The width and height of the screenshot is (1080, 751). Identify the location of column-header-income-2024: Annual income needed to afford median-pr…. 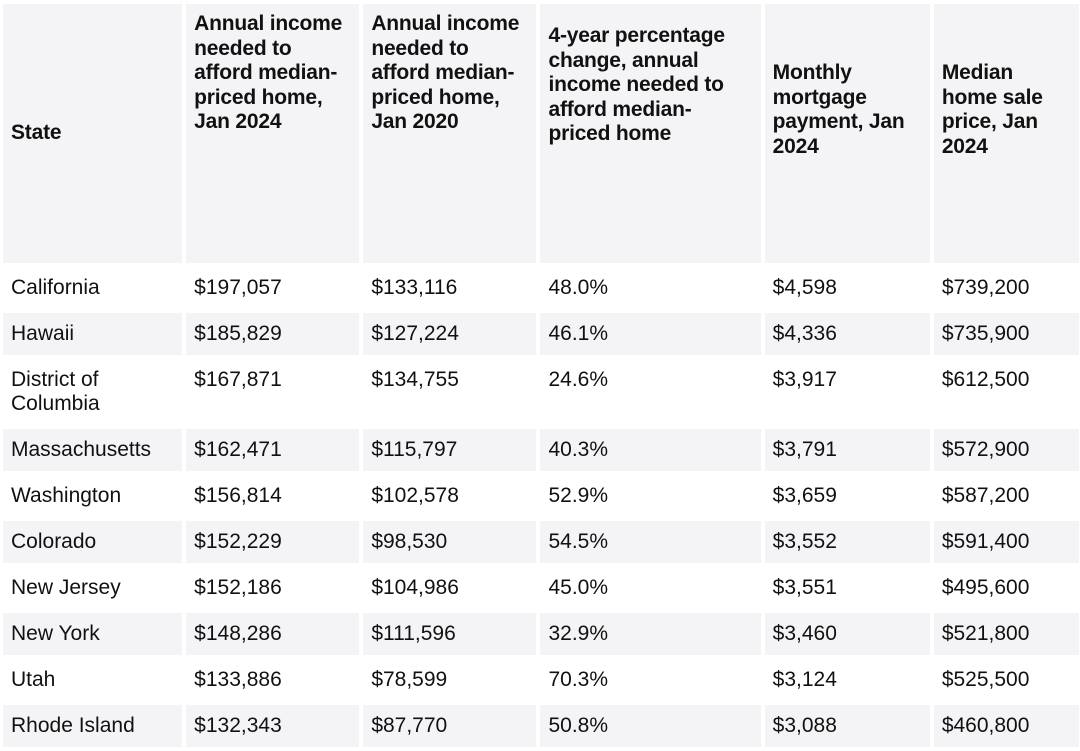
(273, 133).